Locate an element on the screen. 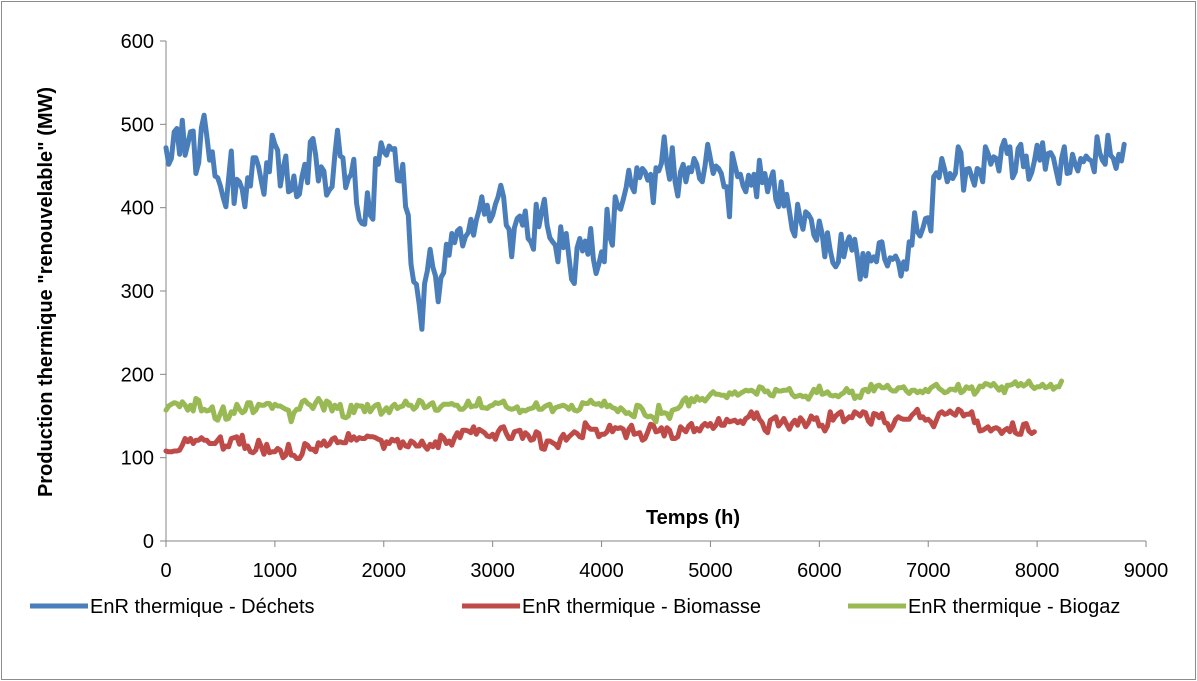 This screenshot has width=1197, height=681. legend-label-1: EnR thermique - Biomasse is located at coordinates (641, 607).